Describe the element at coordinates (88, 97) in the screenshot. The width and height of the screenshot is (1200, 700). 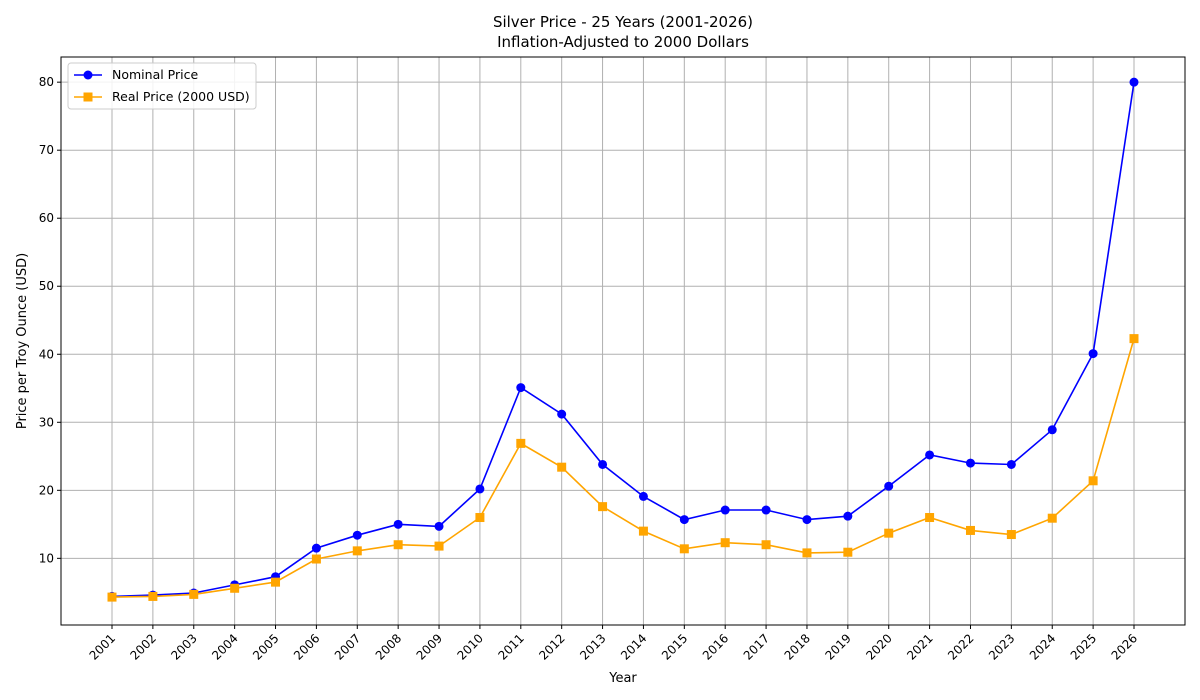
I see `legend-marker-real` at that location.